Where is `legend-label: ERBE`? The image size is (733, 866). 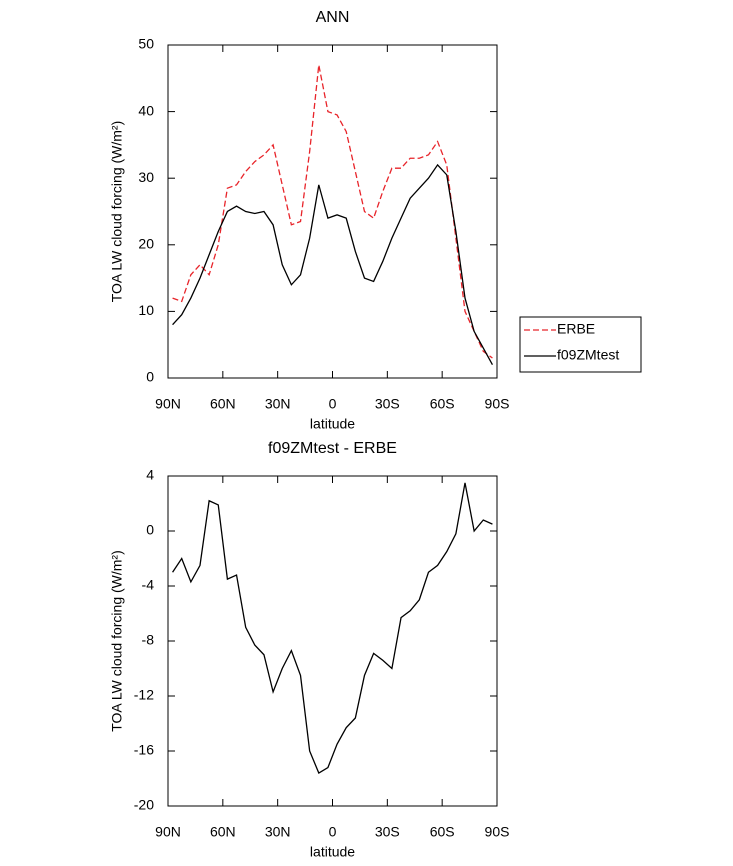
legend-label: ERBE is located at coordinates (576, 329).